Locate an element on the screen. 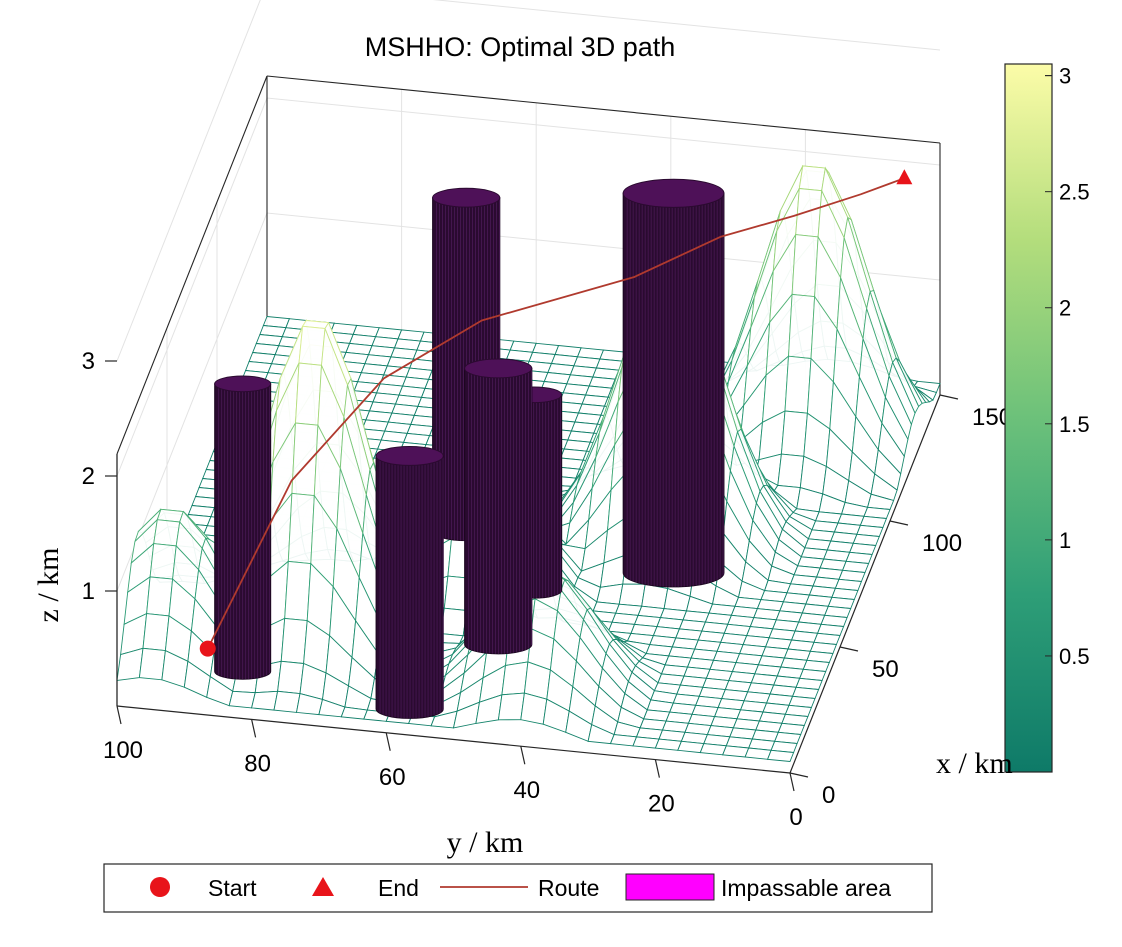 The width and height of the screenshot is (1122, 947). legend-box is located at coordinates (518, 888).